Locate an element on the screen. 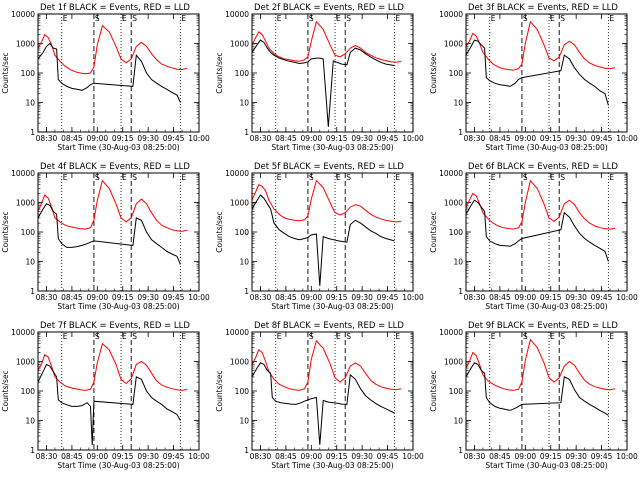 The width and height of the screenshot is (640, 480). panel-title: Det 9f BLACK = Events, RED = LLD is located at coordinates (543, 326).